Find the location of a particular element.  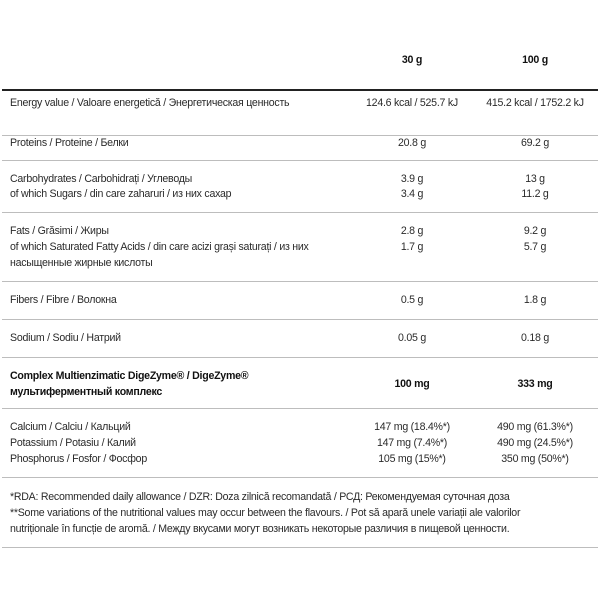

row-label-continued: мультиферментный комплекс is located at coordinates (86, 392).